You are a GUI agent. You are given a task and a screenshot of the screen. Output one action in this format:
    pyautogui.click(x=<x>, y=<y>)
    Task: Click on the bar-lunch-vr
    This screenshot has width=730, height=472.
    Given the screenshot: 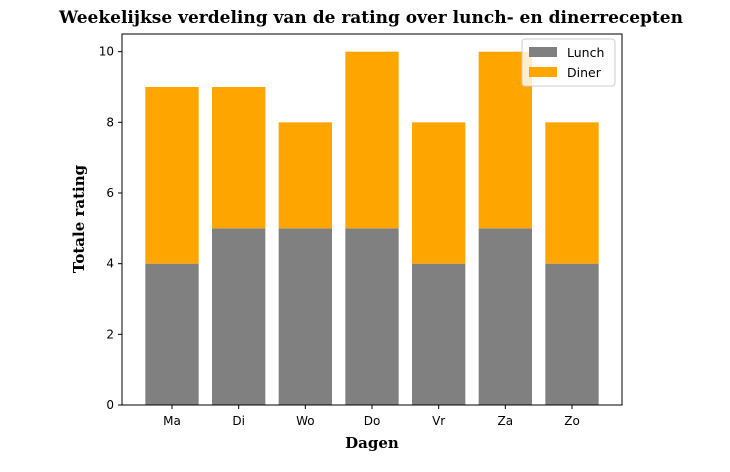 What is the action you would take?
    pyautogui.click(x=439, y=334)
    